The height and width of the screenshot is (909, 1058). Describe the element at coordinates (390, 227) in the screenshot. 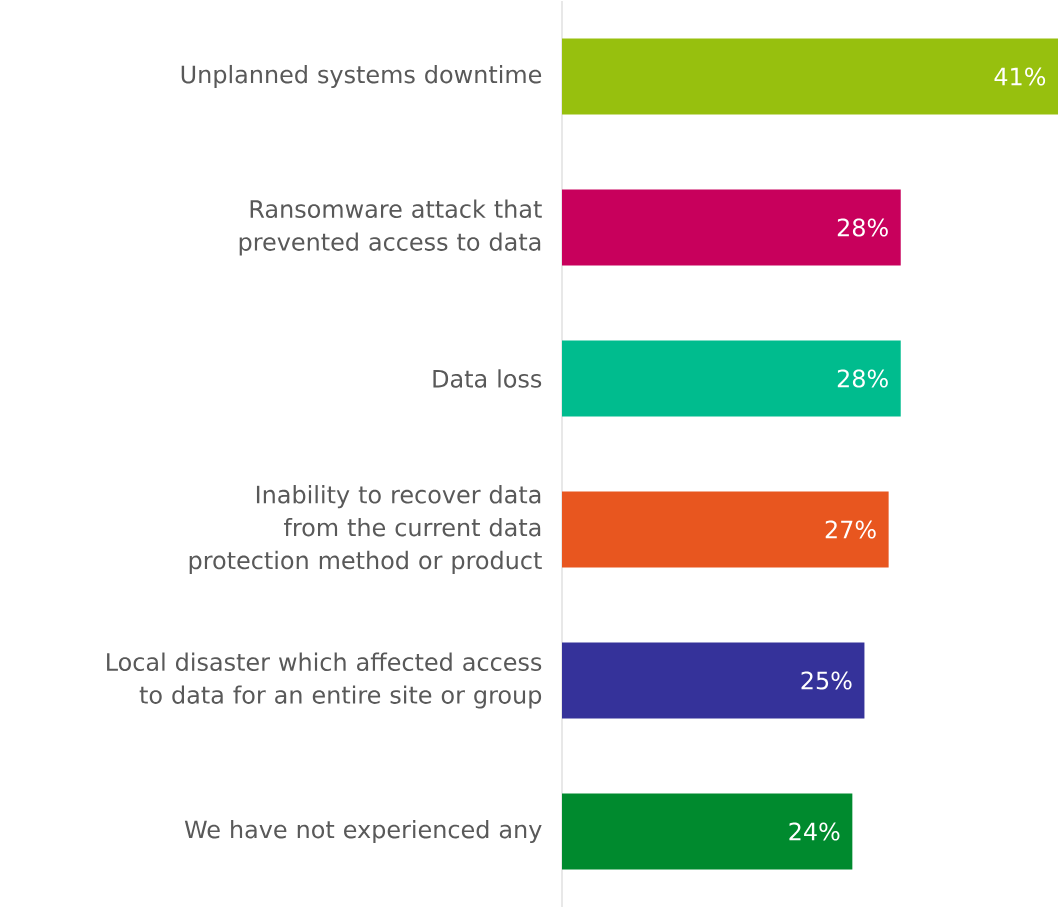

I see `y-tick-label: Ransomware attack that prevented access to data` at that location.